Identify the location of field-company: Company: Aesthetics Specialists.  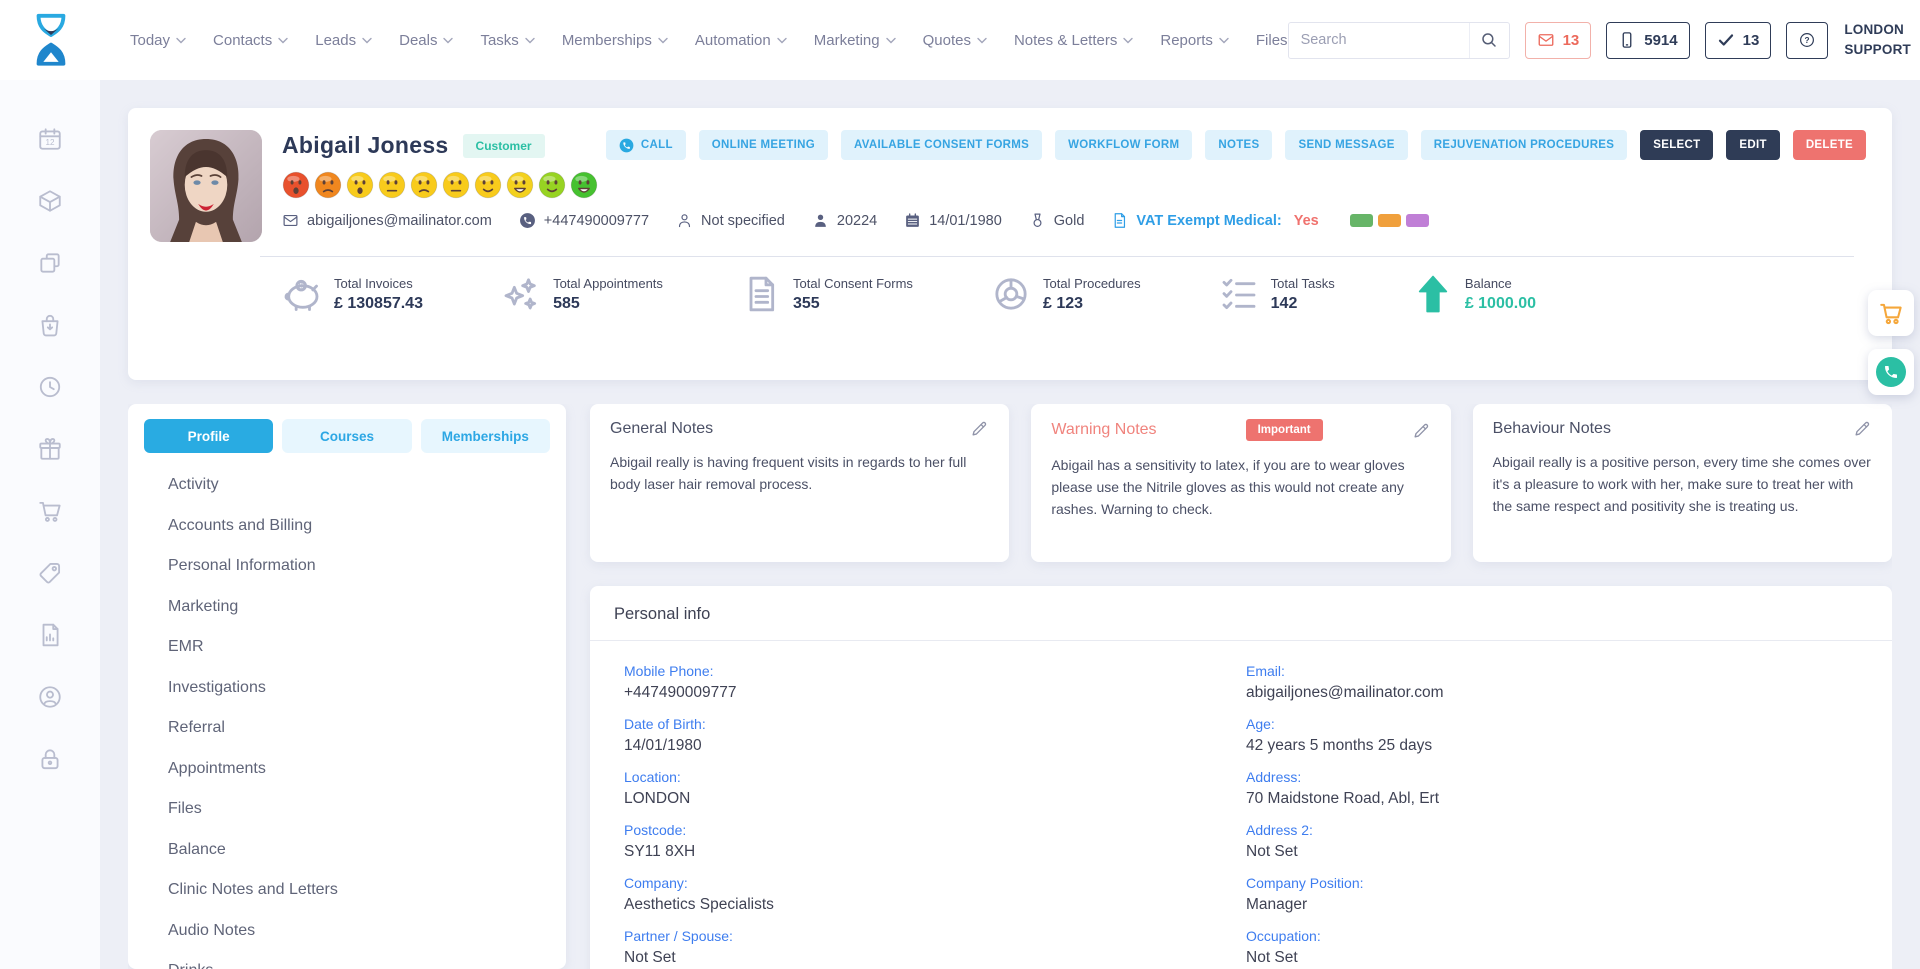
(935, 901).